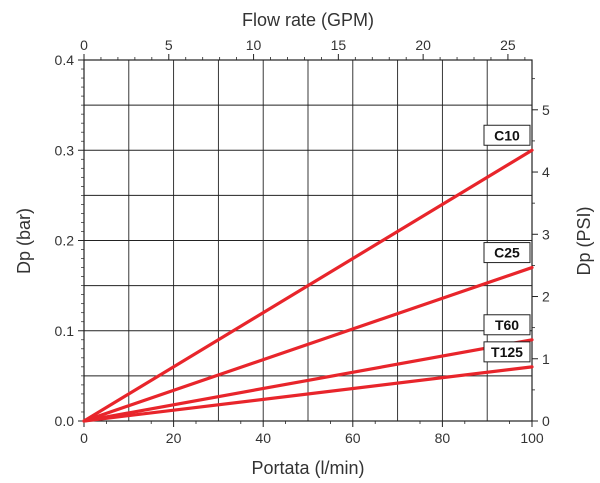  Describe the element at coordinates (584, 240) in the screenshot. I see `y2-axis-title: Dp (PSI)` at that location.